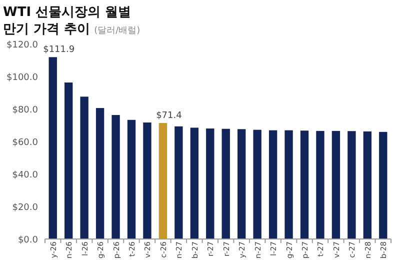 Image resolution: width=400 pixels, height=260 pixels. Describe the element at coordinates (46, 29) in the screenshot. I see `chart-title: 만기 가격 추이` at that location.